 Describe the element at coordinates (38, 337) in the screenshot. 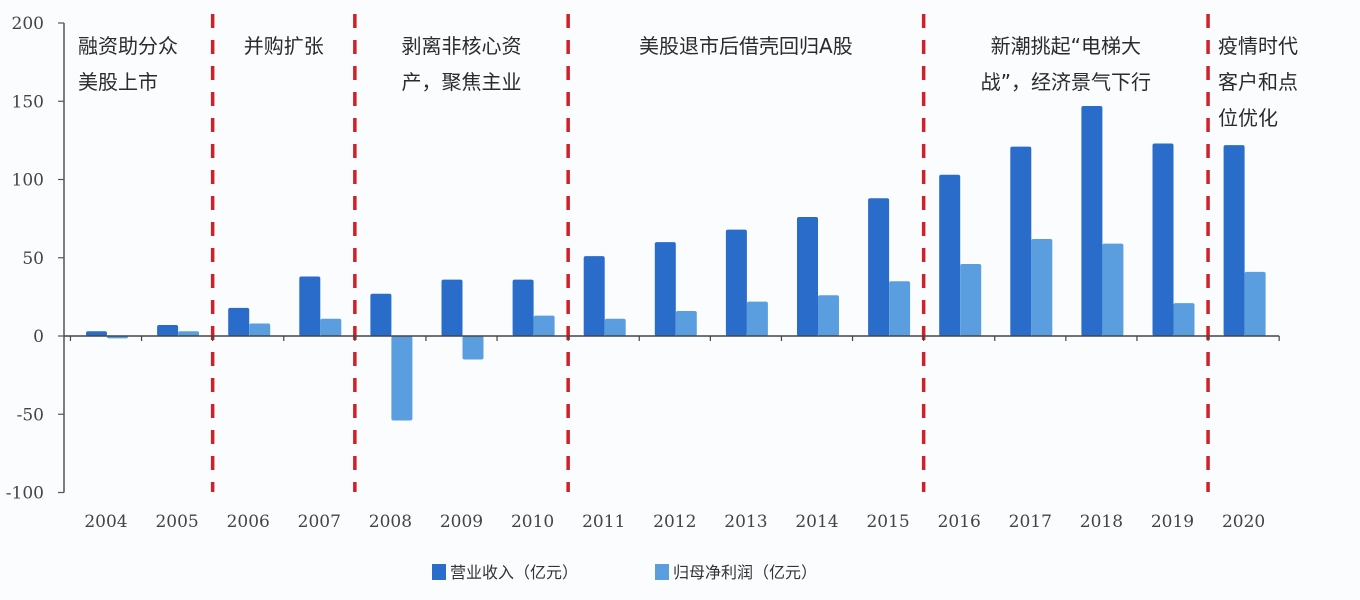

I see `y-tick-label: 0` at that location.